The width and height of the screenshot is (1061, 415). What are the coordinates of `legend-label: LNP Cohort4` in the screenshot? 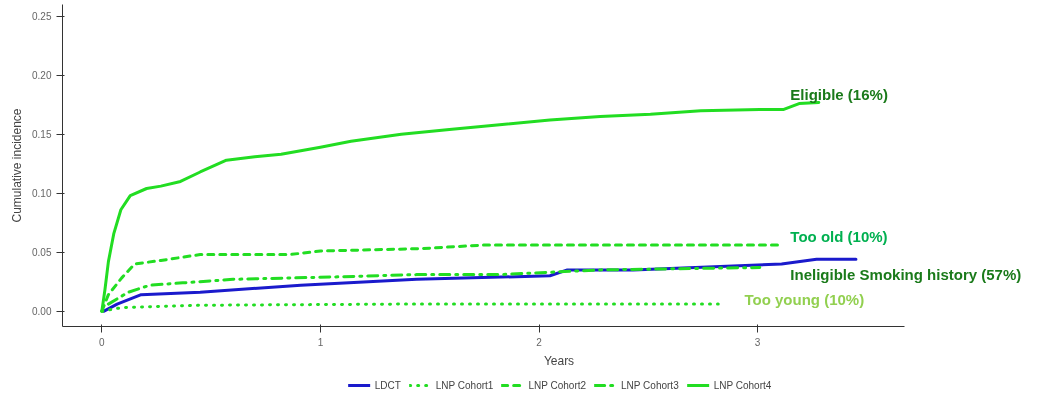 It's located at (742, 385).